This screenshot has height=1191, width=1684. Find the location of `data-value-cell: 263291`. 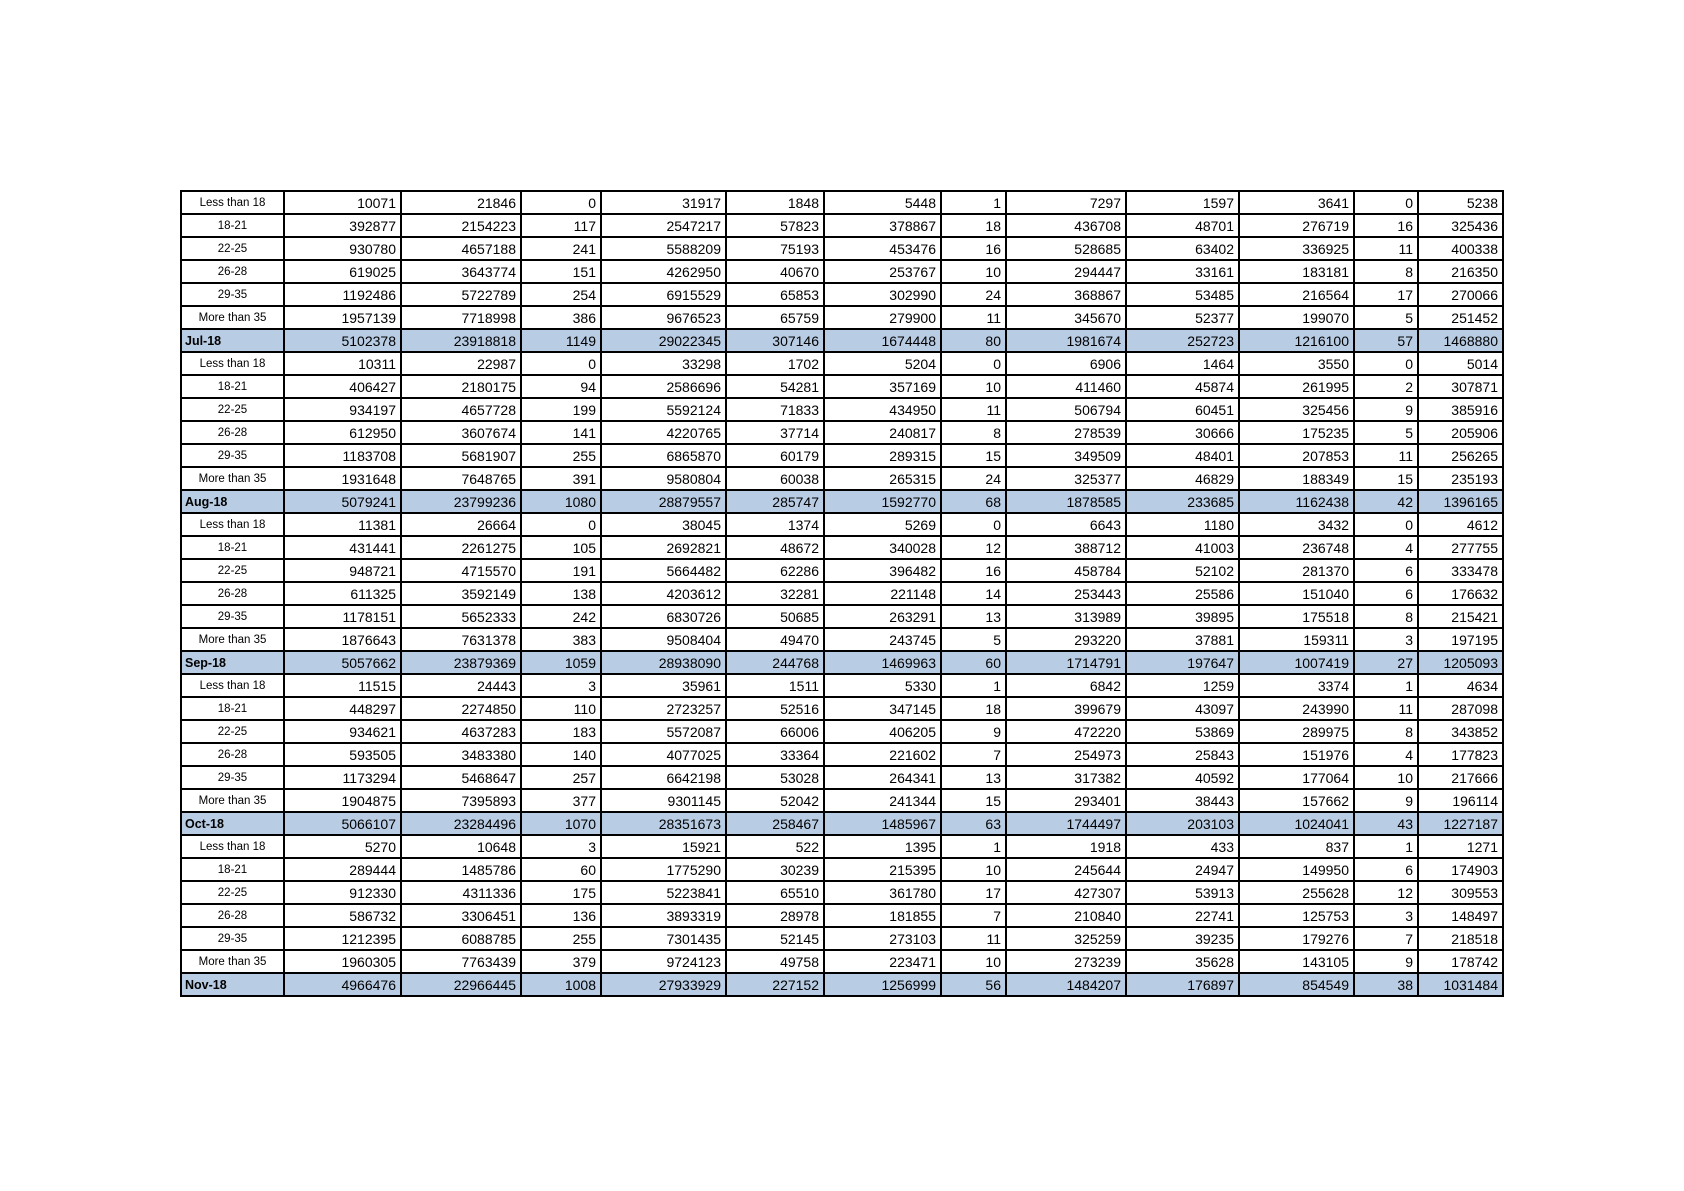

data-value-cell: 263291 is located at coordinates (882, 616).